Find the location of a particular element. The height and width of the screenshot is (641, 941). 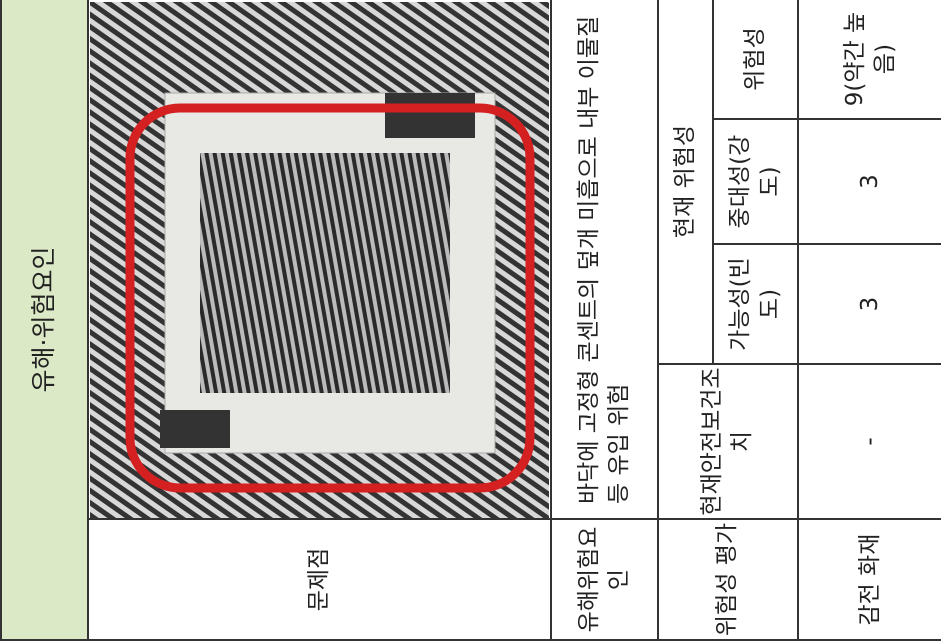

result-measures: - is located at coordinates (869, 441).